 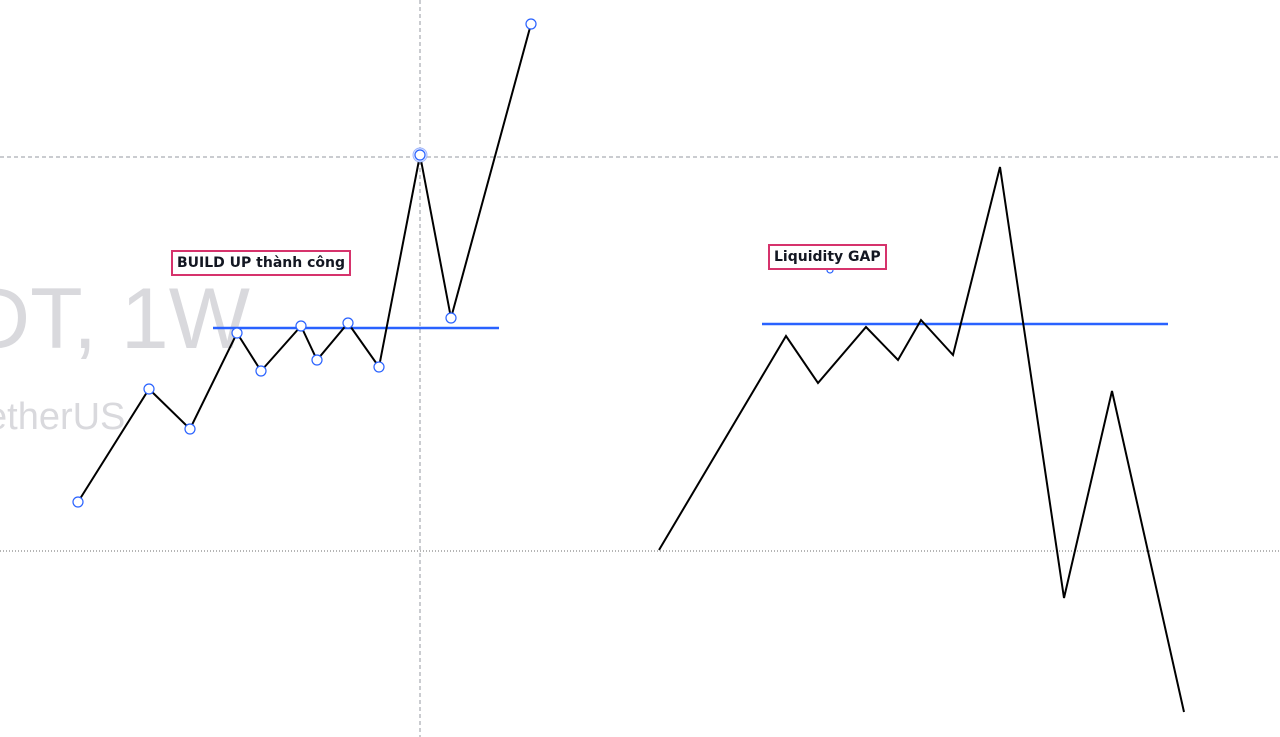 I want to click on path-anchor-selected, so click(x=420, y=155).